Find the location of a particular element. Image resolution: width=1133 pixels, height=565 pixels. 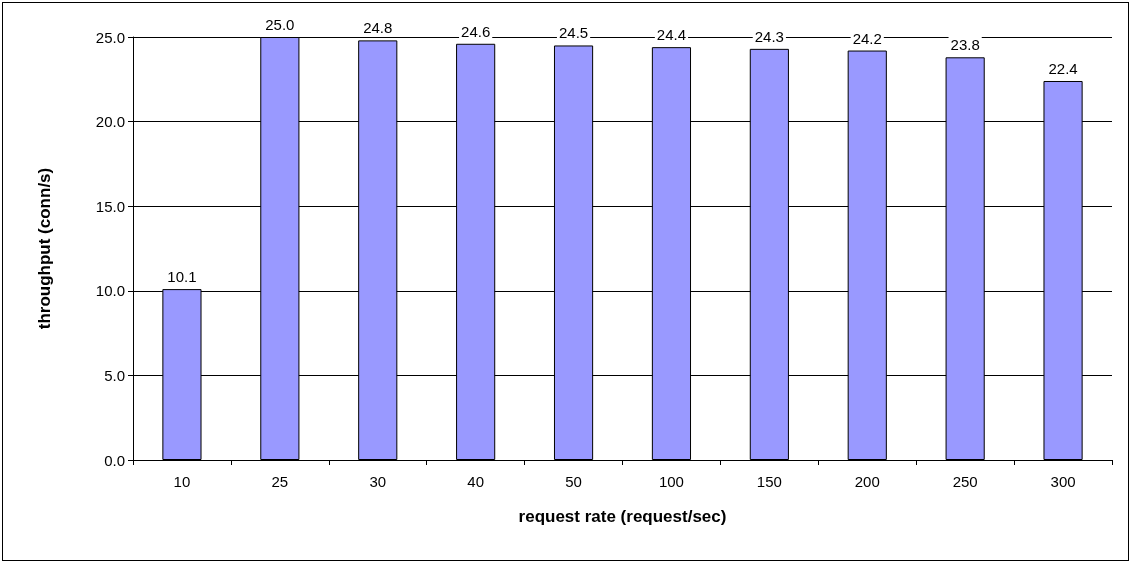

data-label: 24.6 is located at coordinates (476, 31).